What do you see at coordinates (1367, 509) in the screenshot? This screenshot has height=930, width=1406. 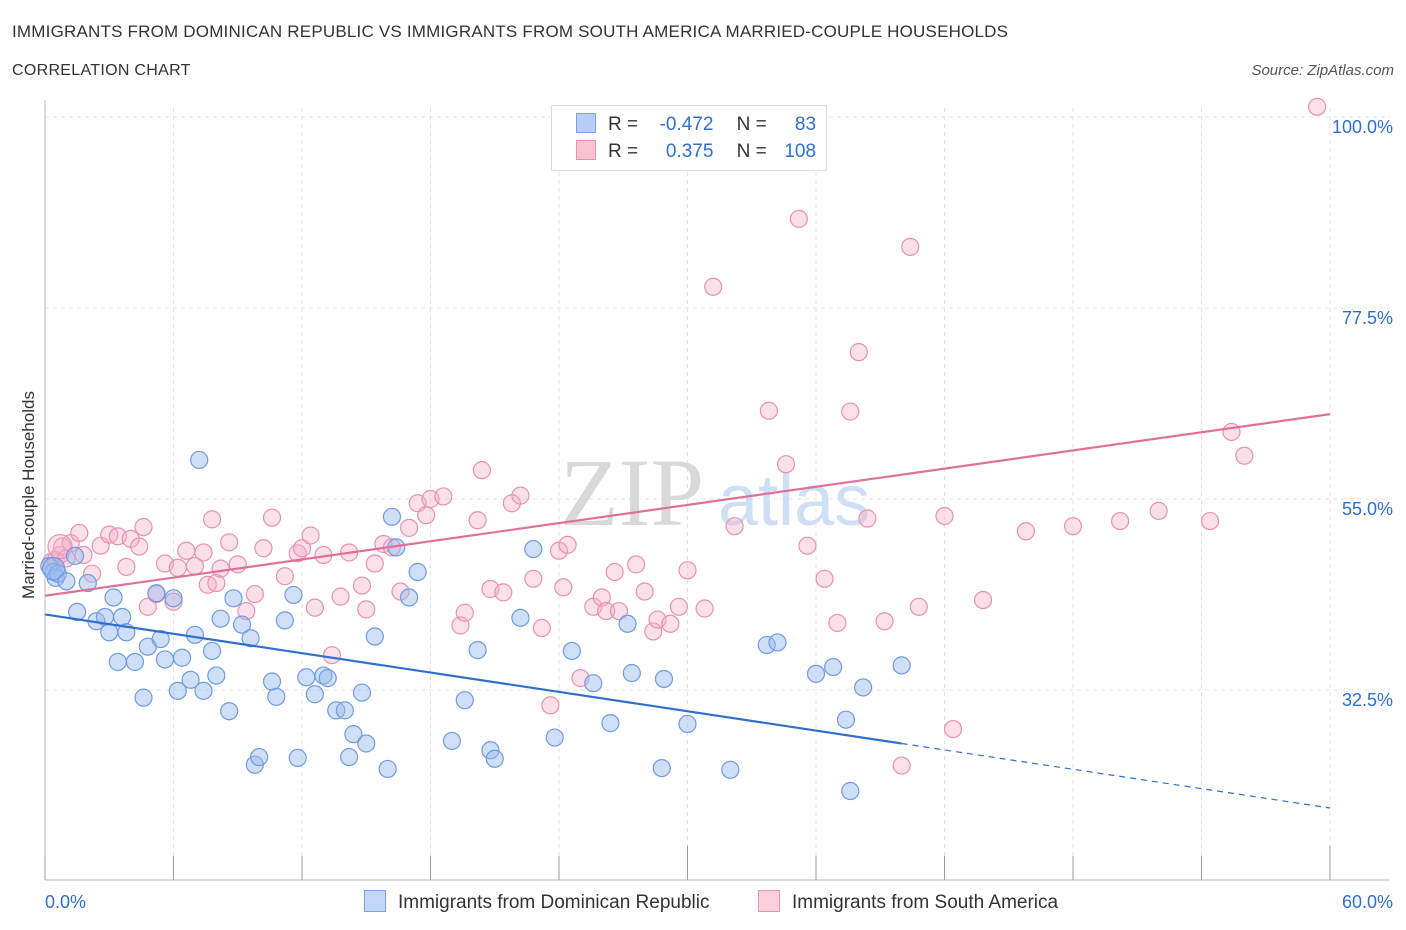 I see `y-tick-label: 55.0%` at bounding box center [1367, 509].